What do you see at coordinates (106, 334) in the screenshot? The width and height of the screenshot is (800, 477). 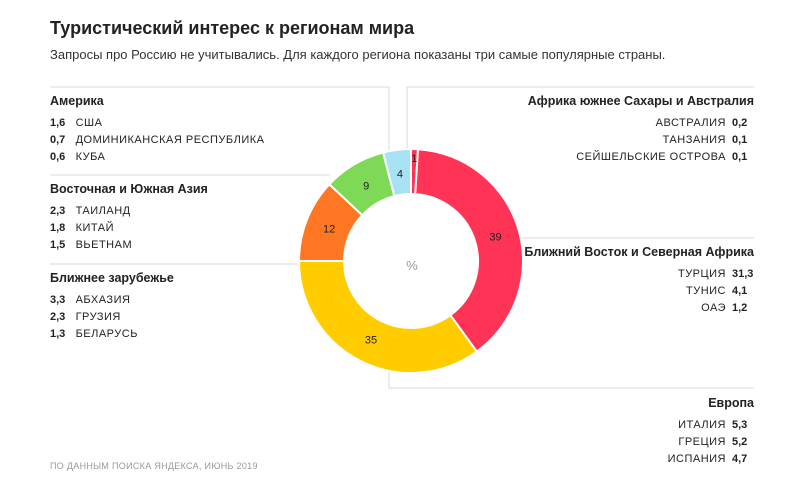 I see `country-name: БЕЛАРУСЬ` at bounding box center [106, 334].